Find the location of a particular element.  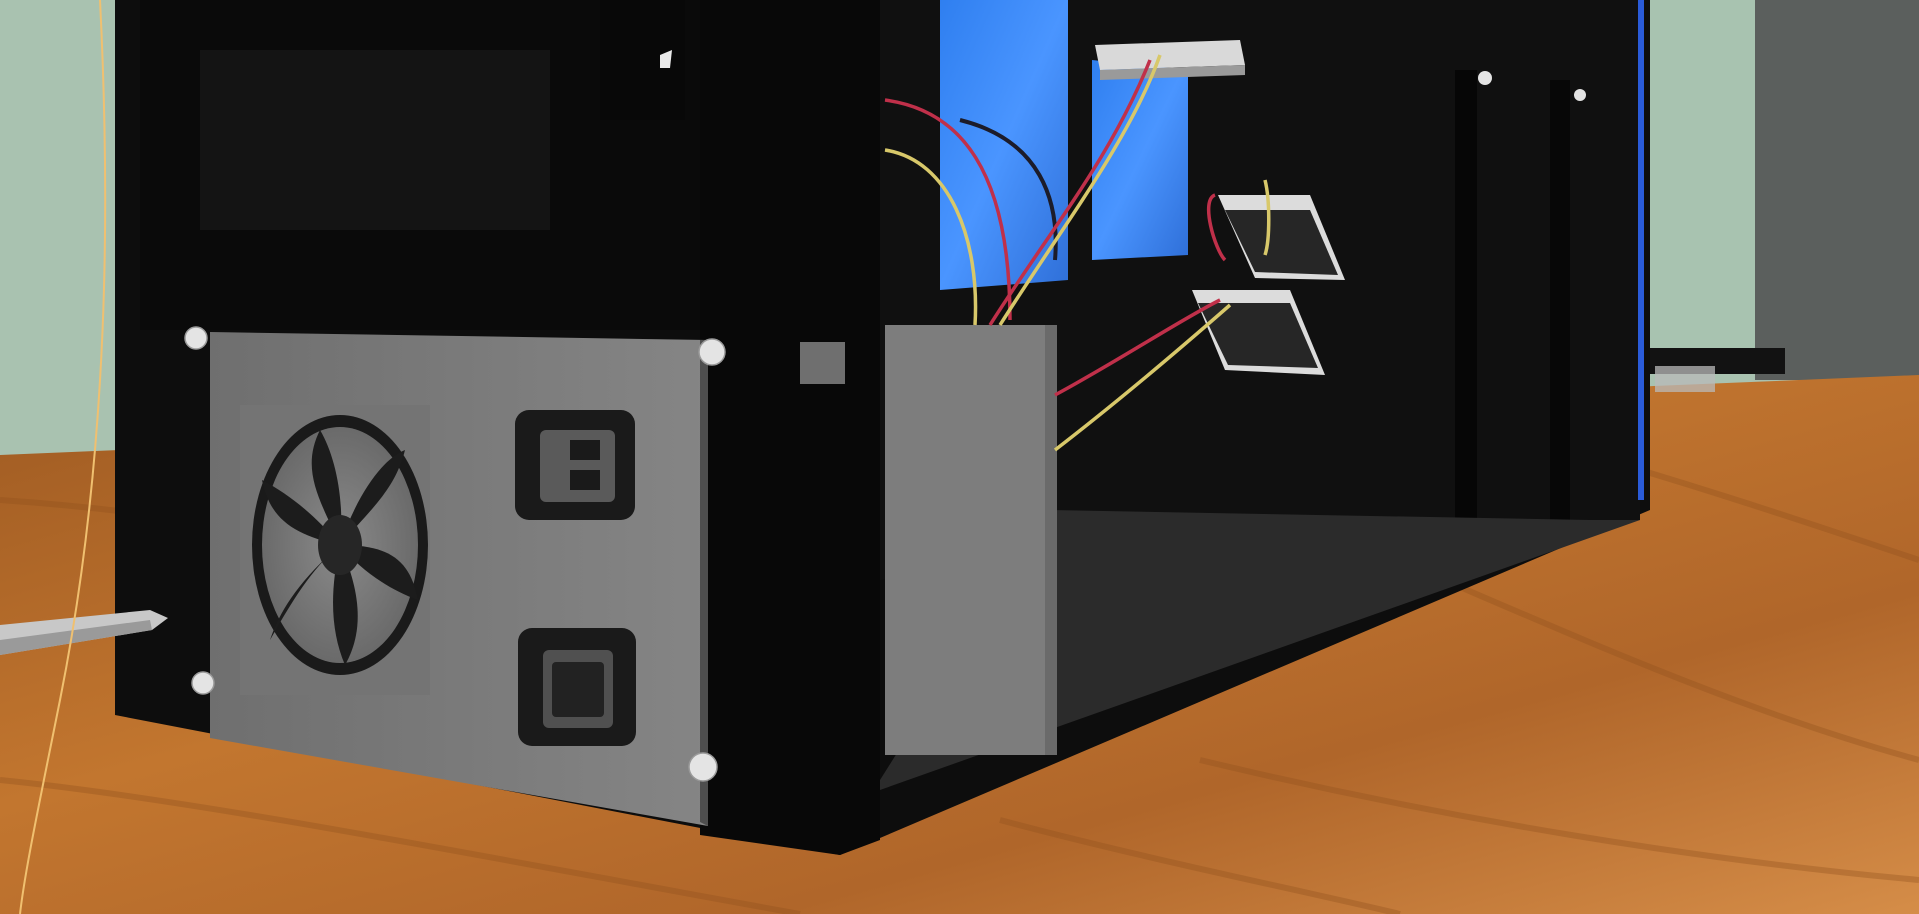

power-connector-top is located at coordinates (575, 465).